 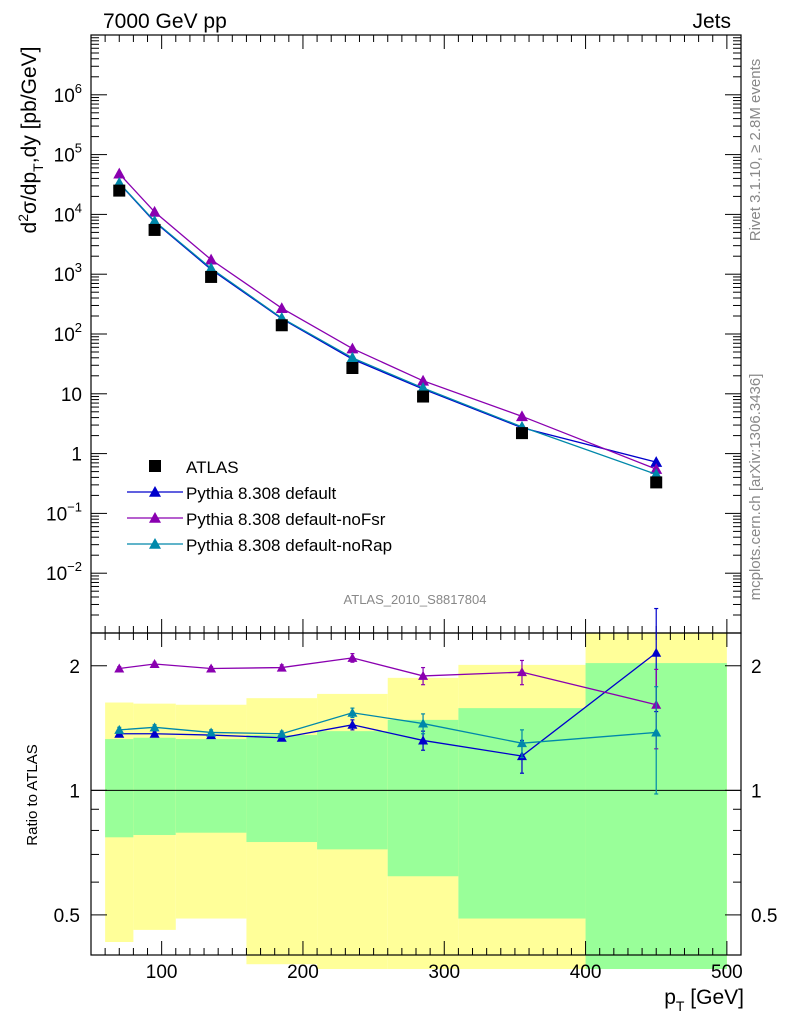 What do you see at coordinates (30, 140) in the screenshot?
I see `top-y-axis-label: d2σ/dpT,dy [pb/GeV]` at bounding box center [30, 140].